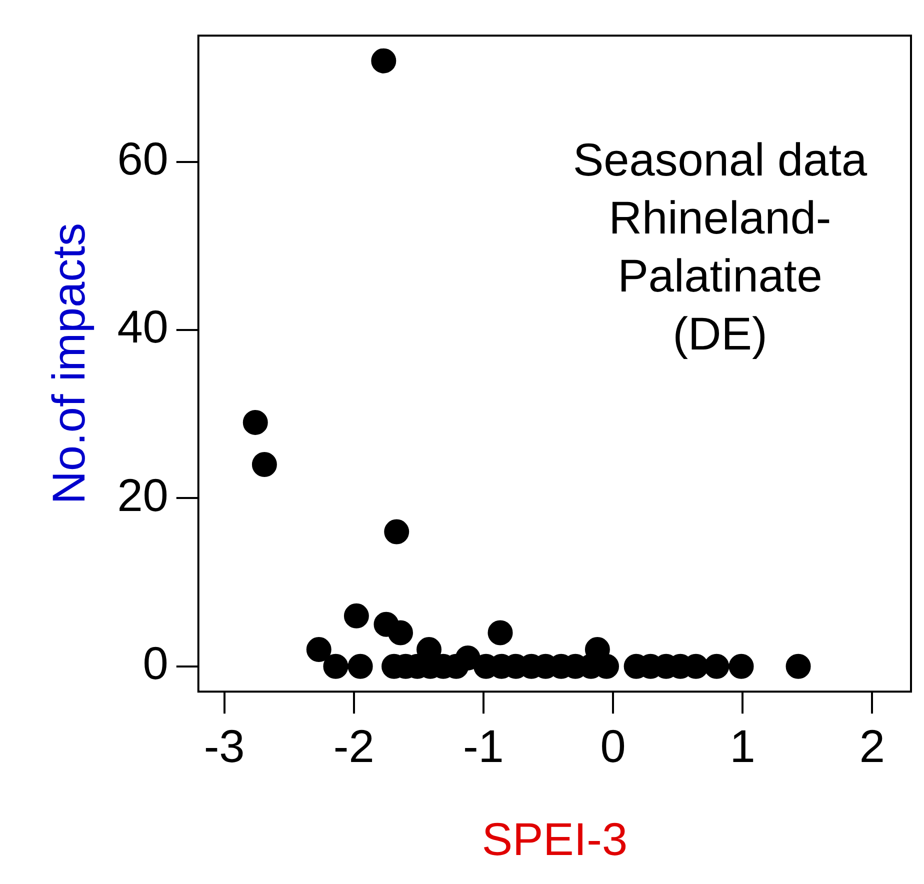  Describe the element at coordinates (224, 746) in the screenshot. I see `x-tick-label: -3` at that location.